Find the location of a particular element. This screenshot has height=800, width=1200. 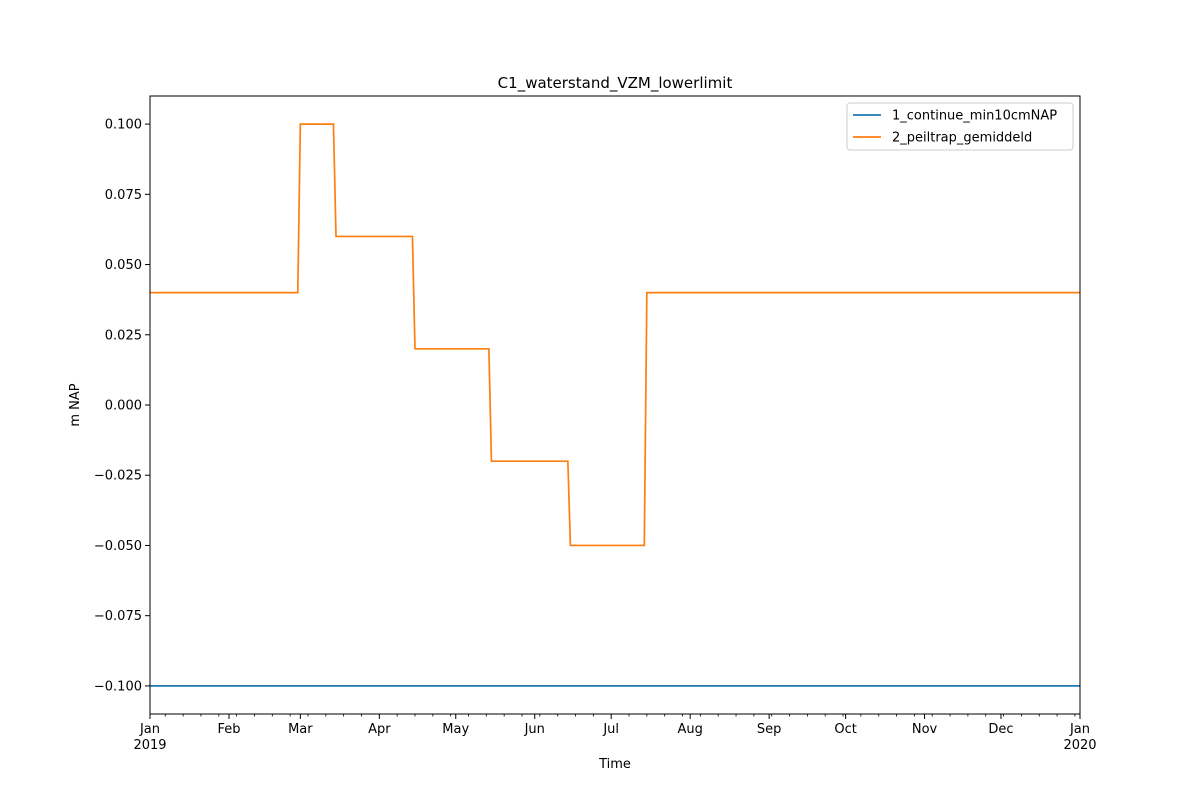

x-tick-label: Jul is located at coordinates (610, 729).